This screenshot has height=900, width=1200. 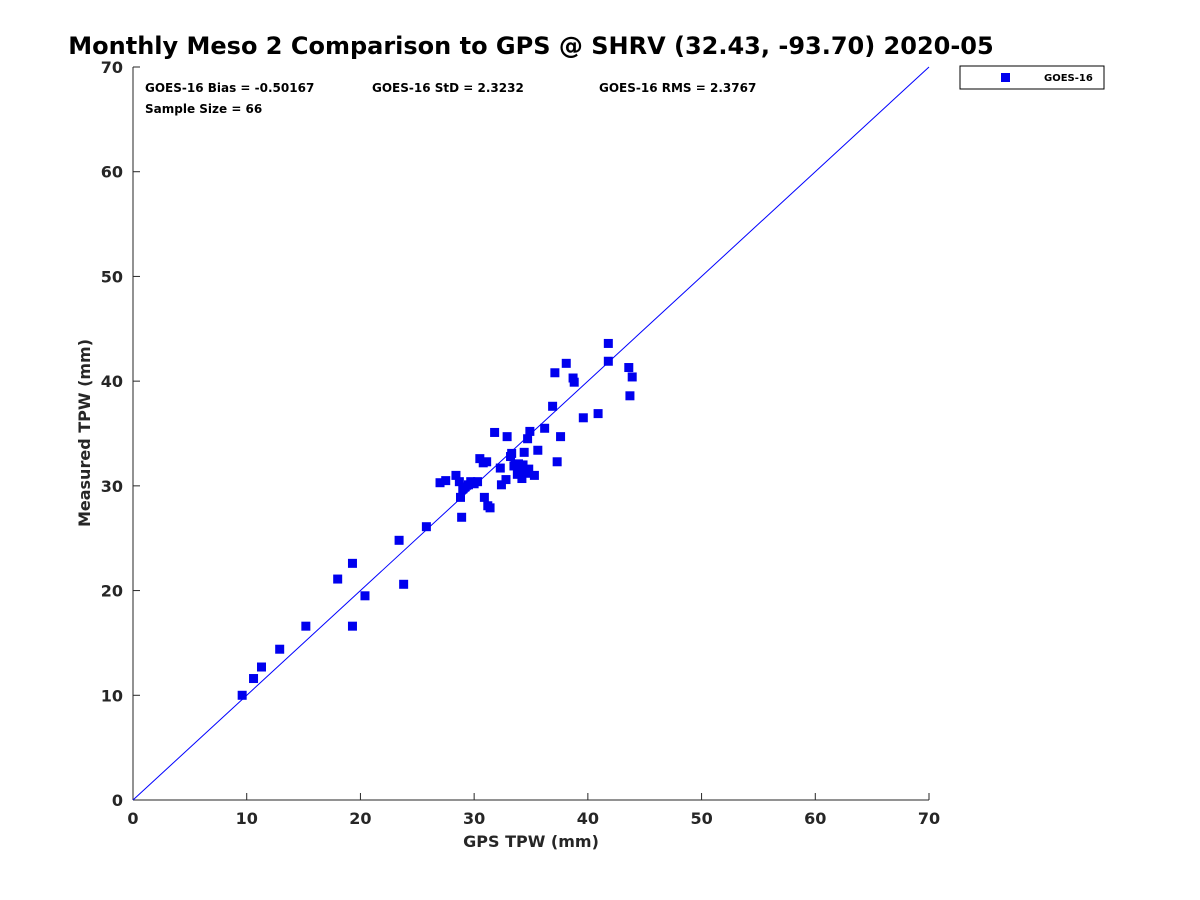 What do you see at coordinates (815, 818) in the screenshot?
I see `x-tick-label: 60` at bounding box center [815, 818].